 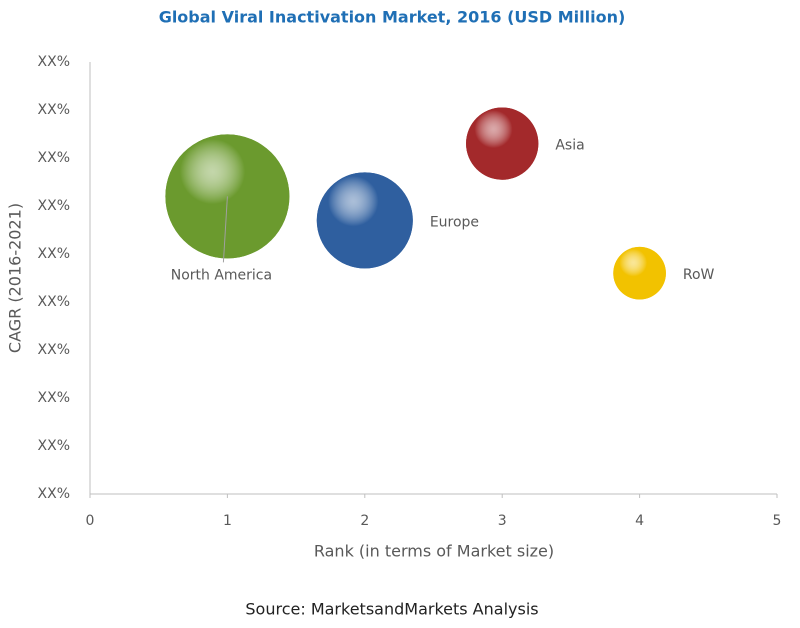 What do you see at coordinates (90, 521) in the screenshot?
I see `x-tick-label: 0` at bounding box center [90, 521].